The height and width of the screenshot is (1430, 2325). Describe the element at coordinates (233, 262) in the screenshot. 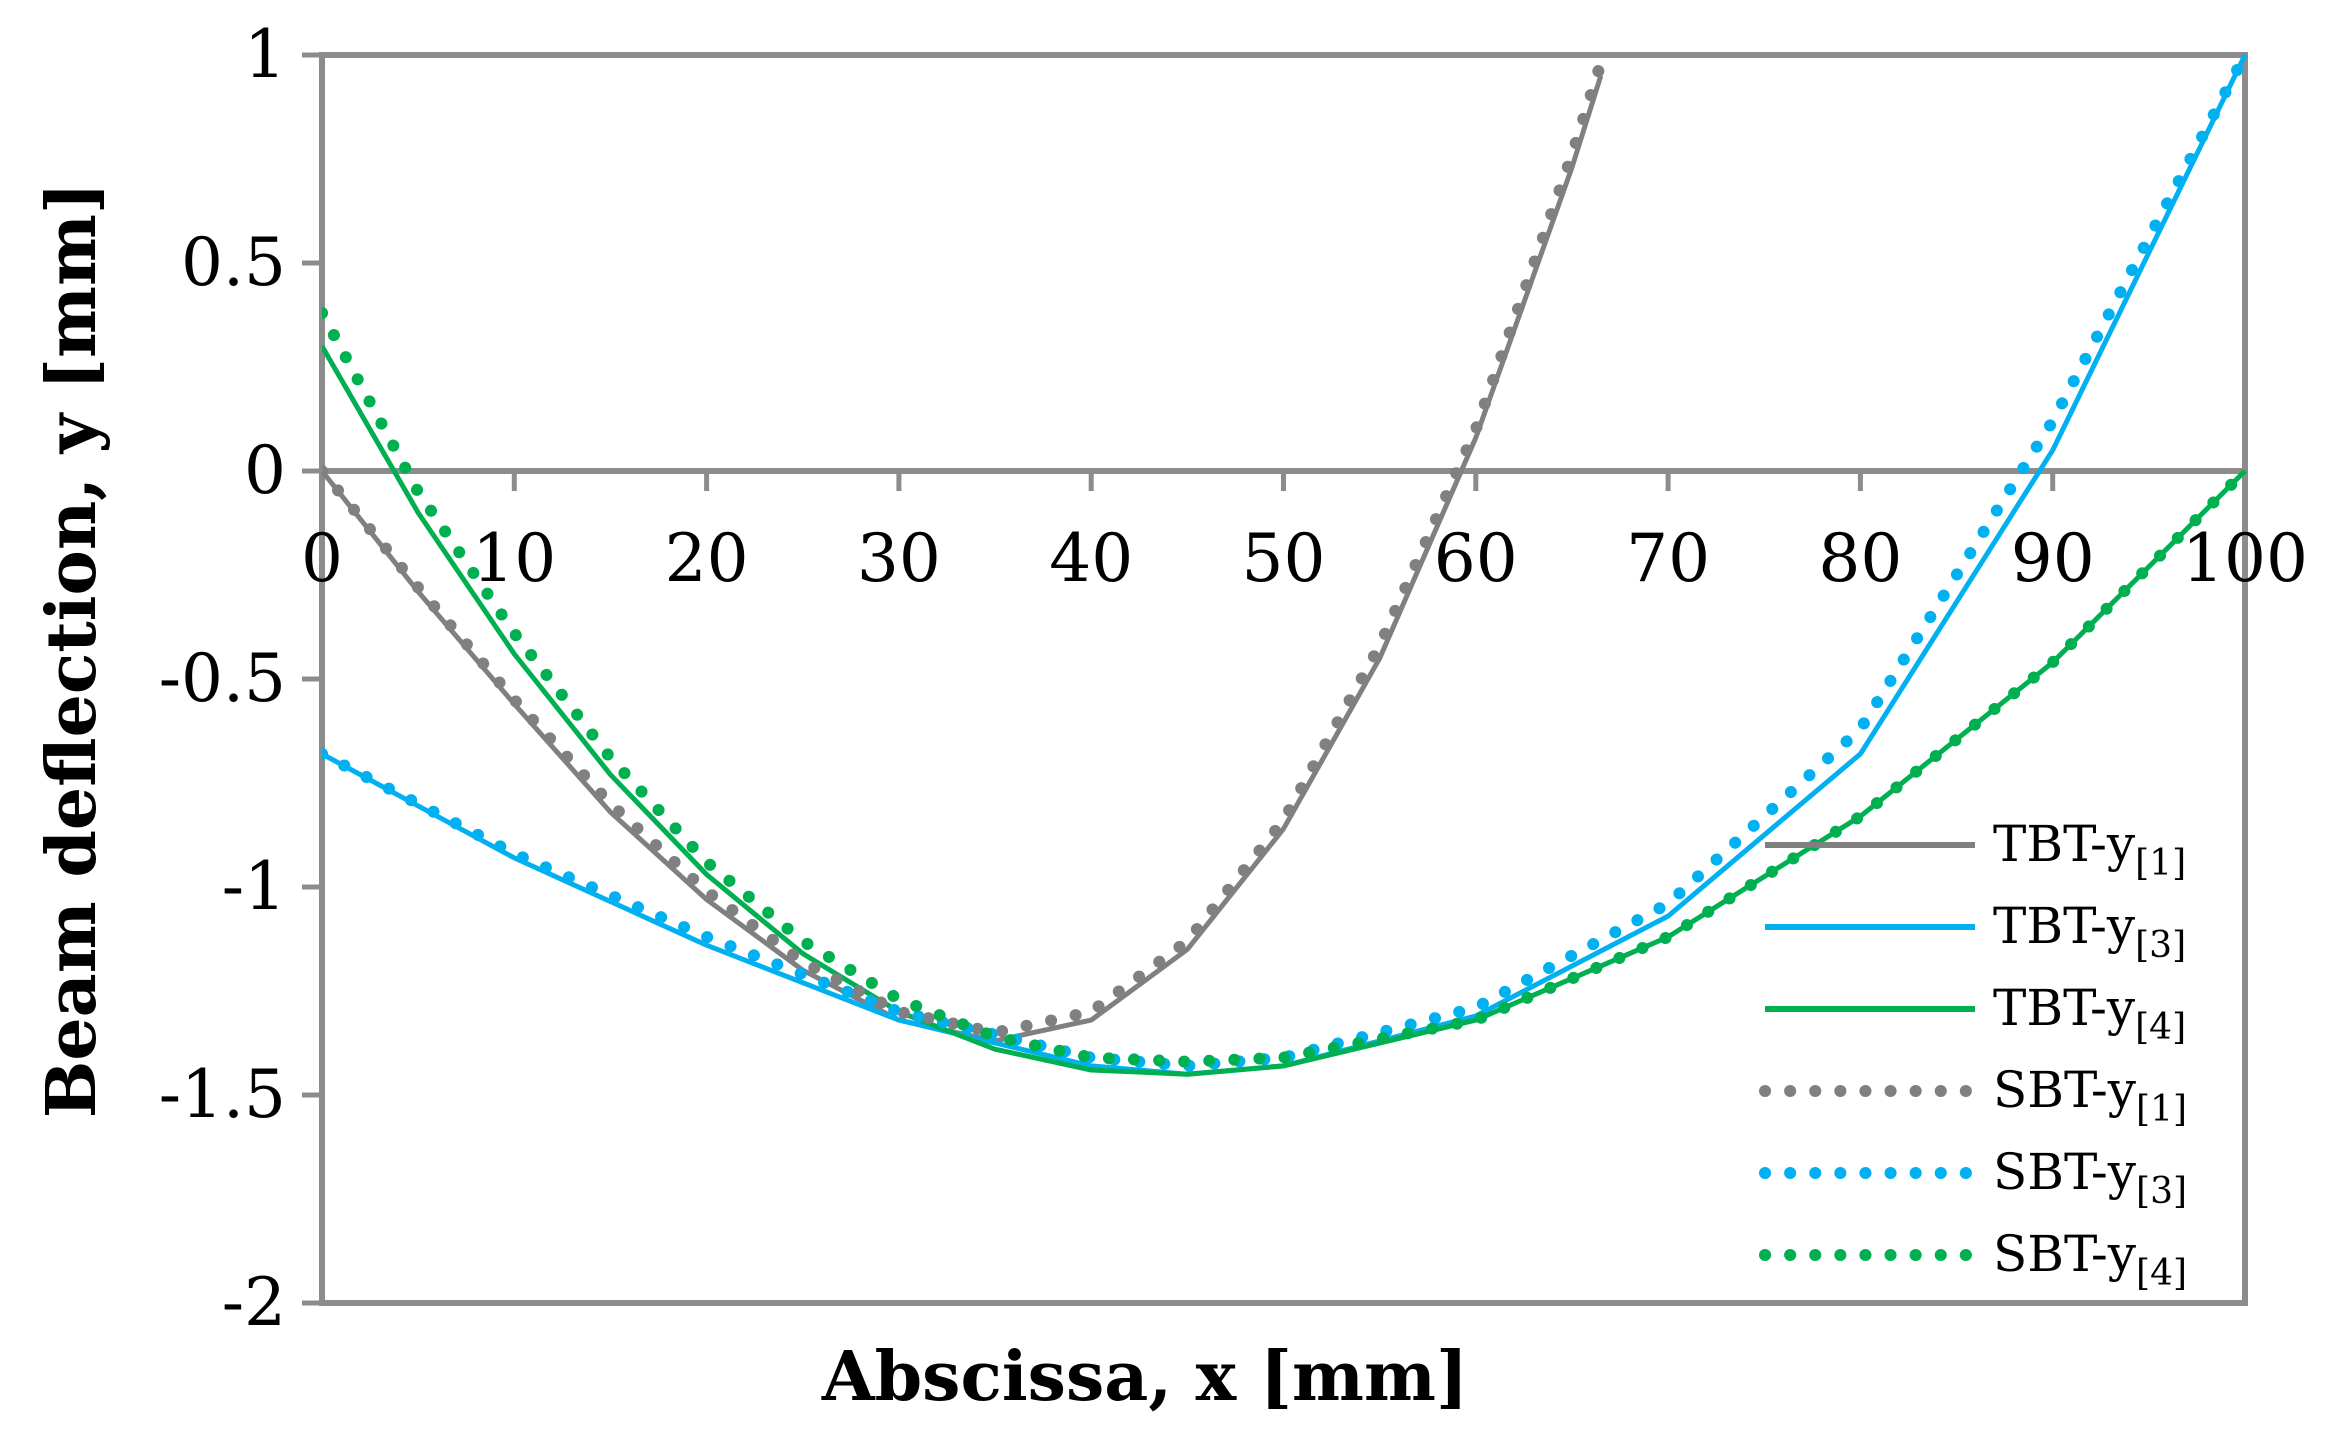

I see `y-tick-label: 0.5` at that location.